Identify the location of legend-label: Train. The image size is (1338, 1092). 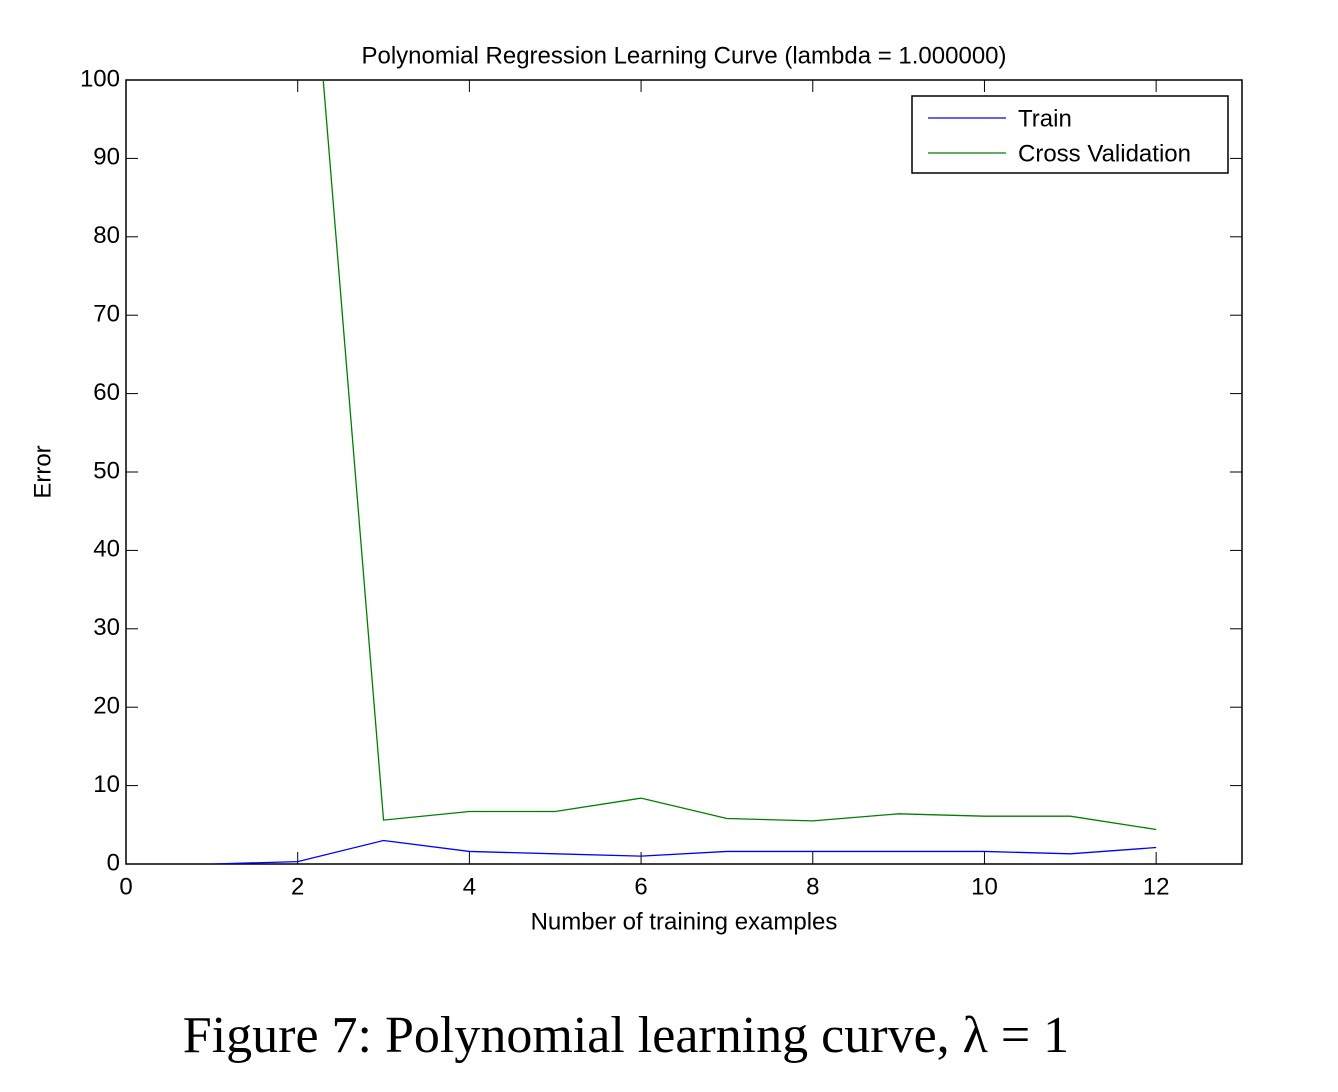
(1045, 118).